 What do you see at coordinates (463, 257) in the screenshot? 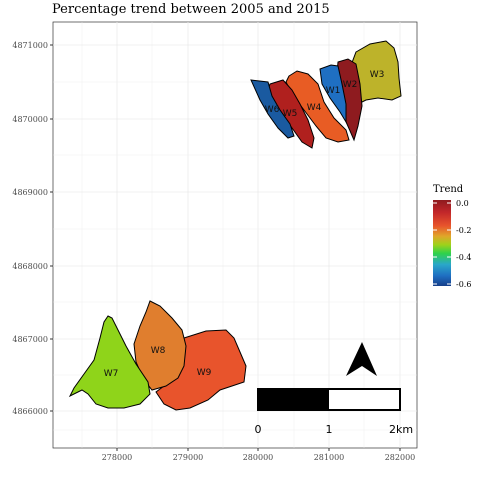
I see `legend-tick-label: -0.4` at bounding box center [463, 257].